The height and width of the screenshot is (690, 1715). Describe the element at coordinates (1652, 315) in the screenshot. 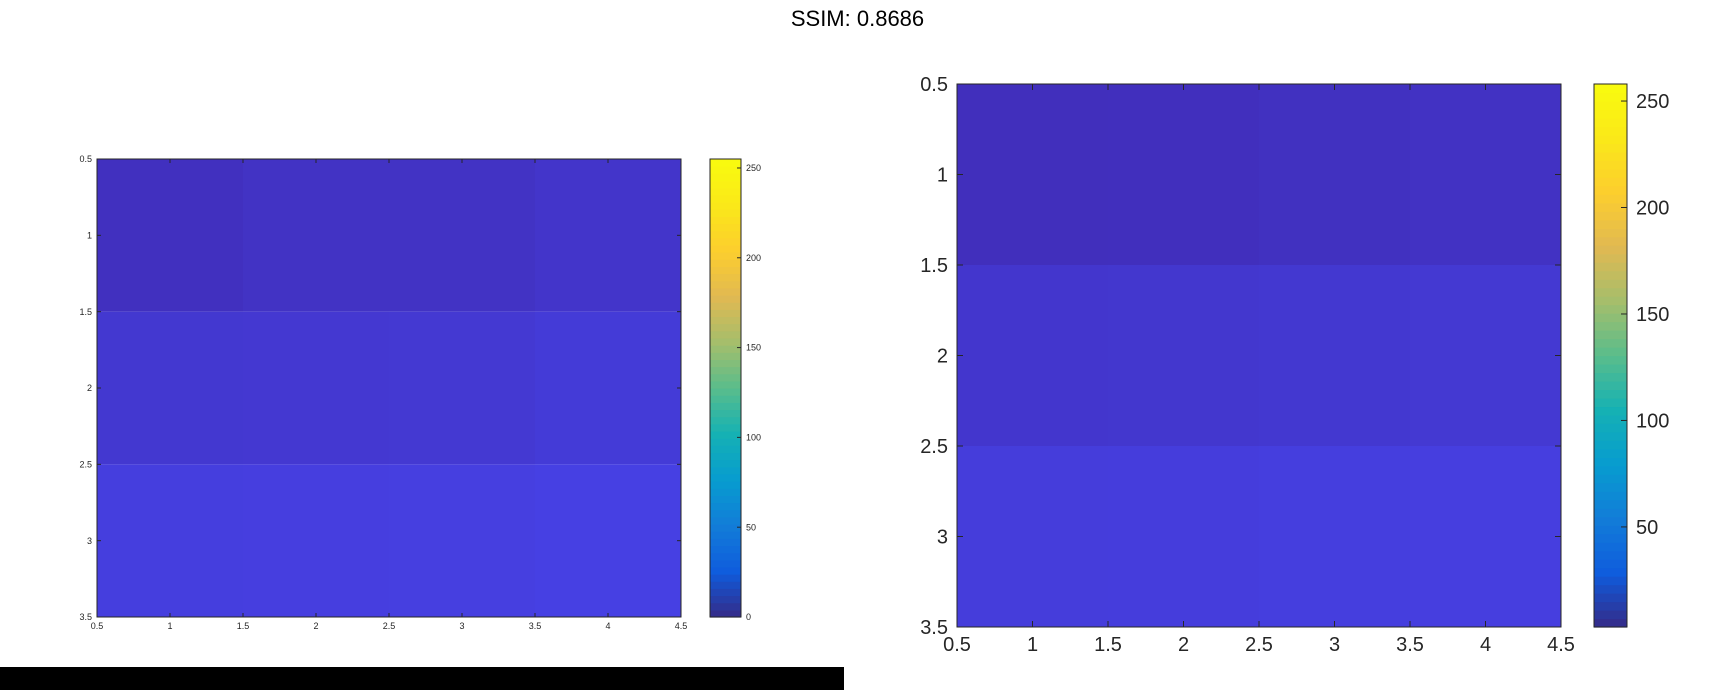

I see `colorbar-tick-label: 150` at that location.